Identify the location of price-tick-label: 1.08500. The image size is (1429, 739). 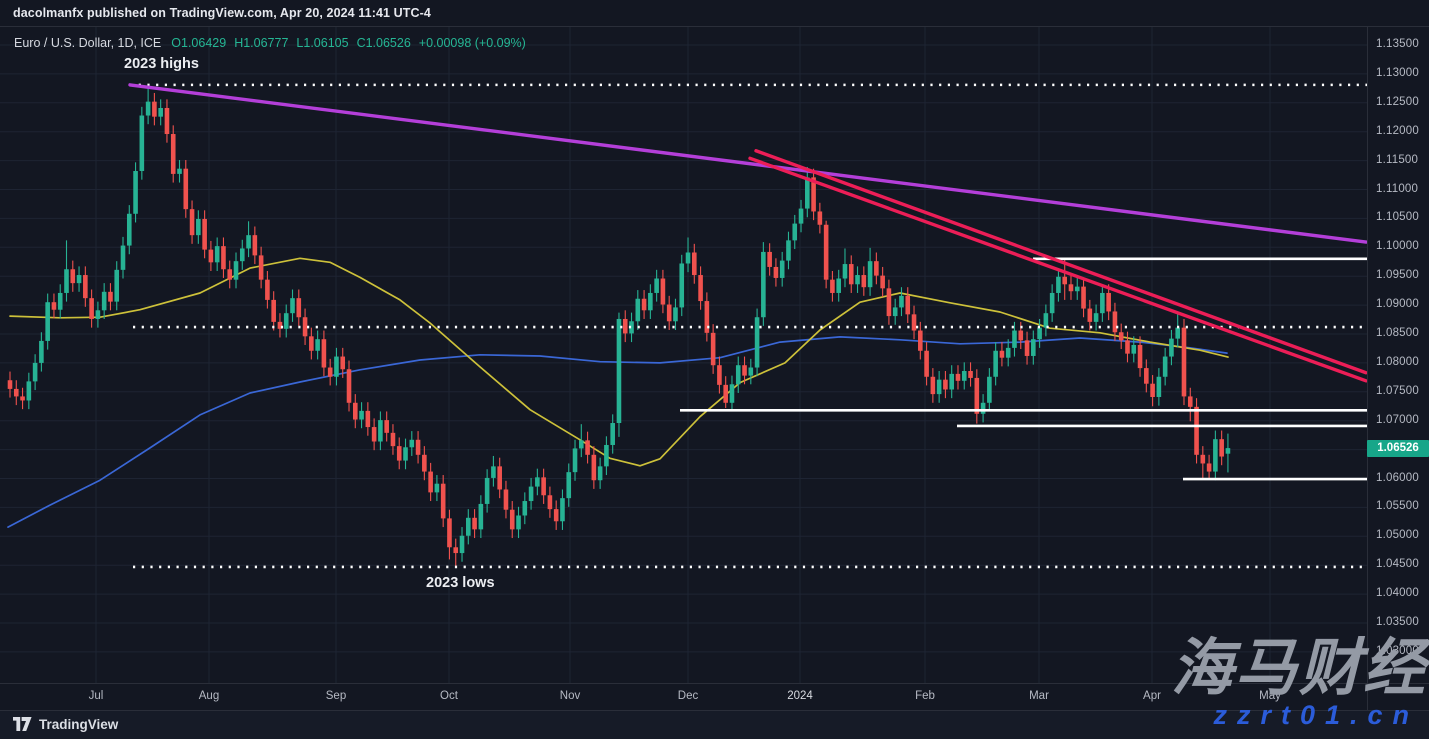
(1397, 333).